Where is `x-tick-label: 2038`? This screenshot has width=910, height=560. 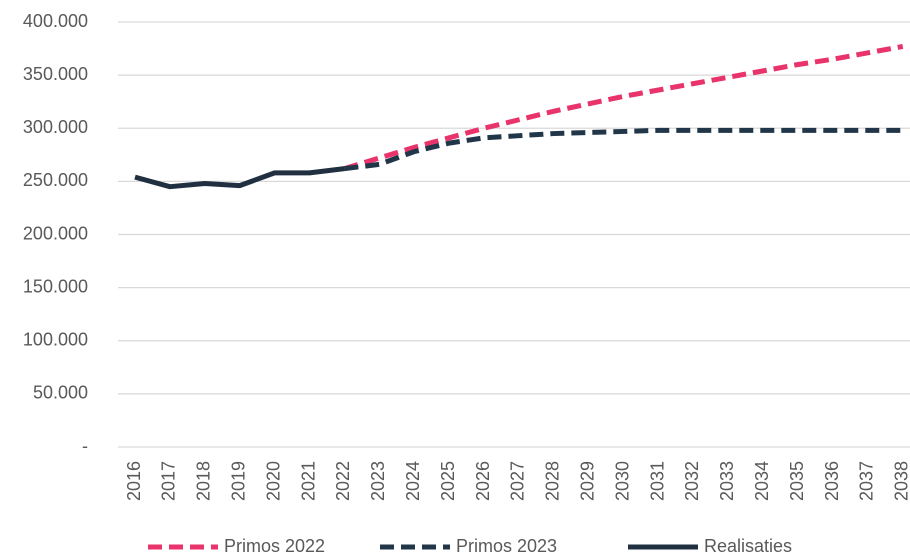 x-tick-label: 2038 is located at coordinates (901, 481).